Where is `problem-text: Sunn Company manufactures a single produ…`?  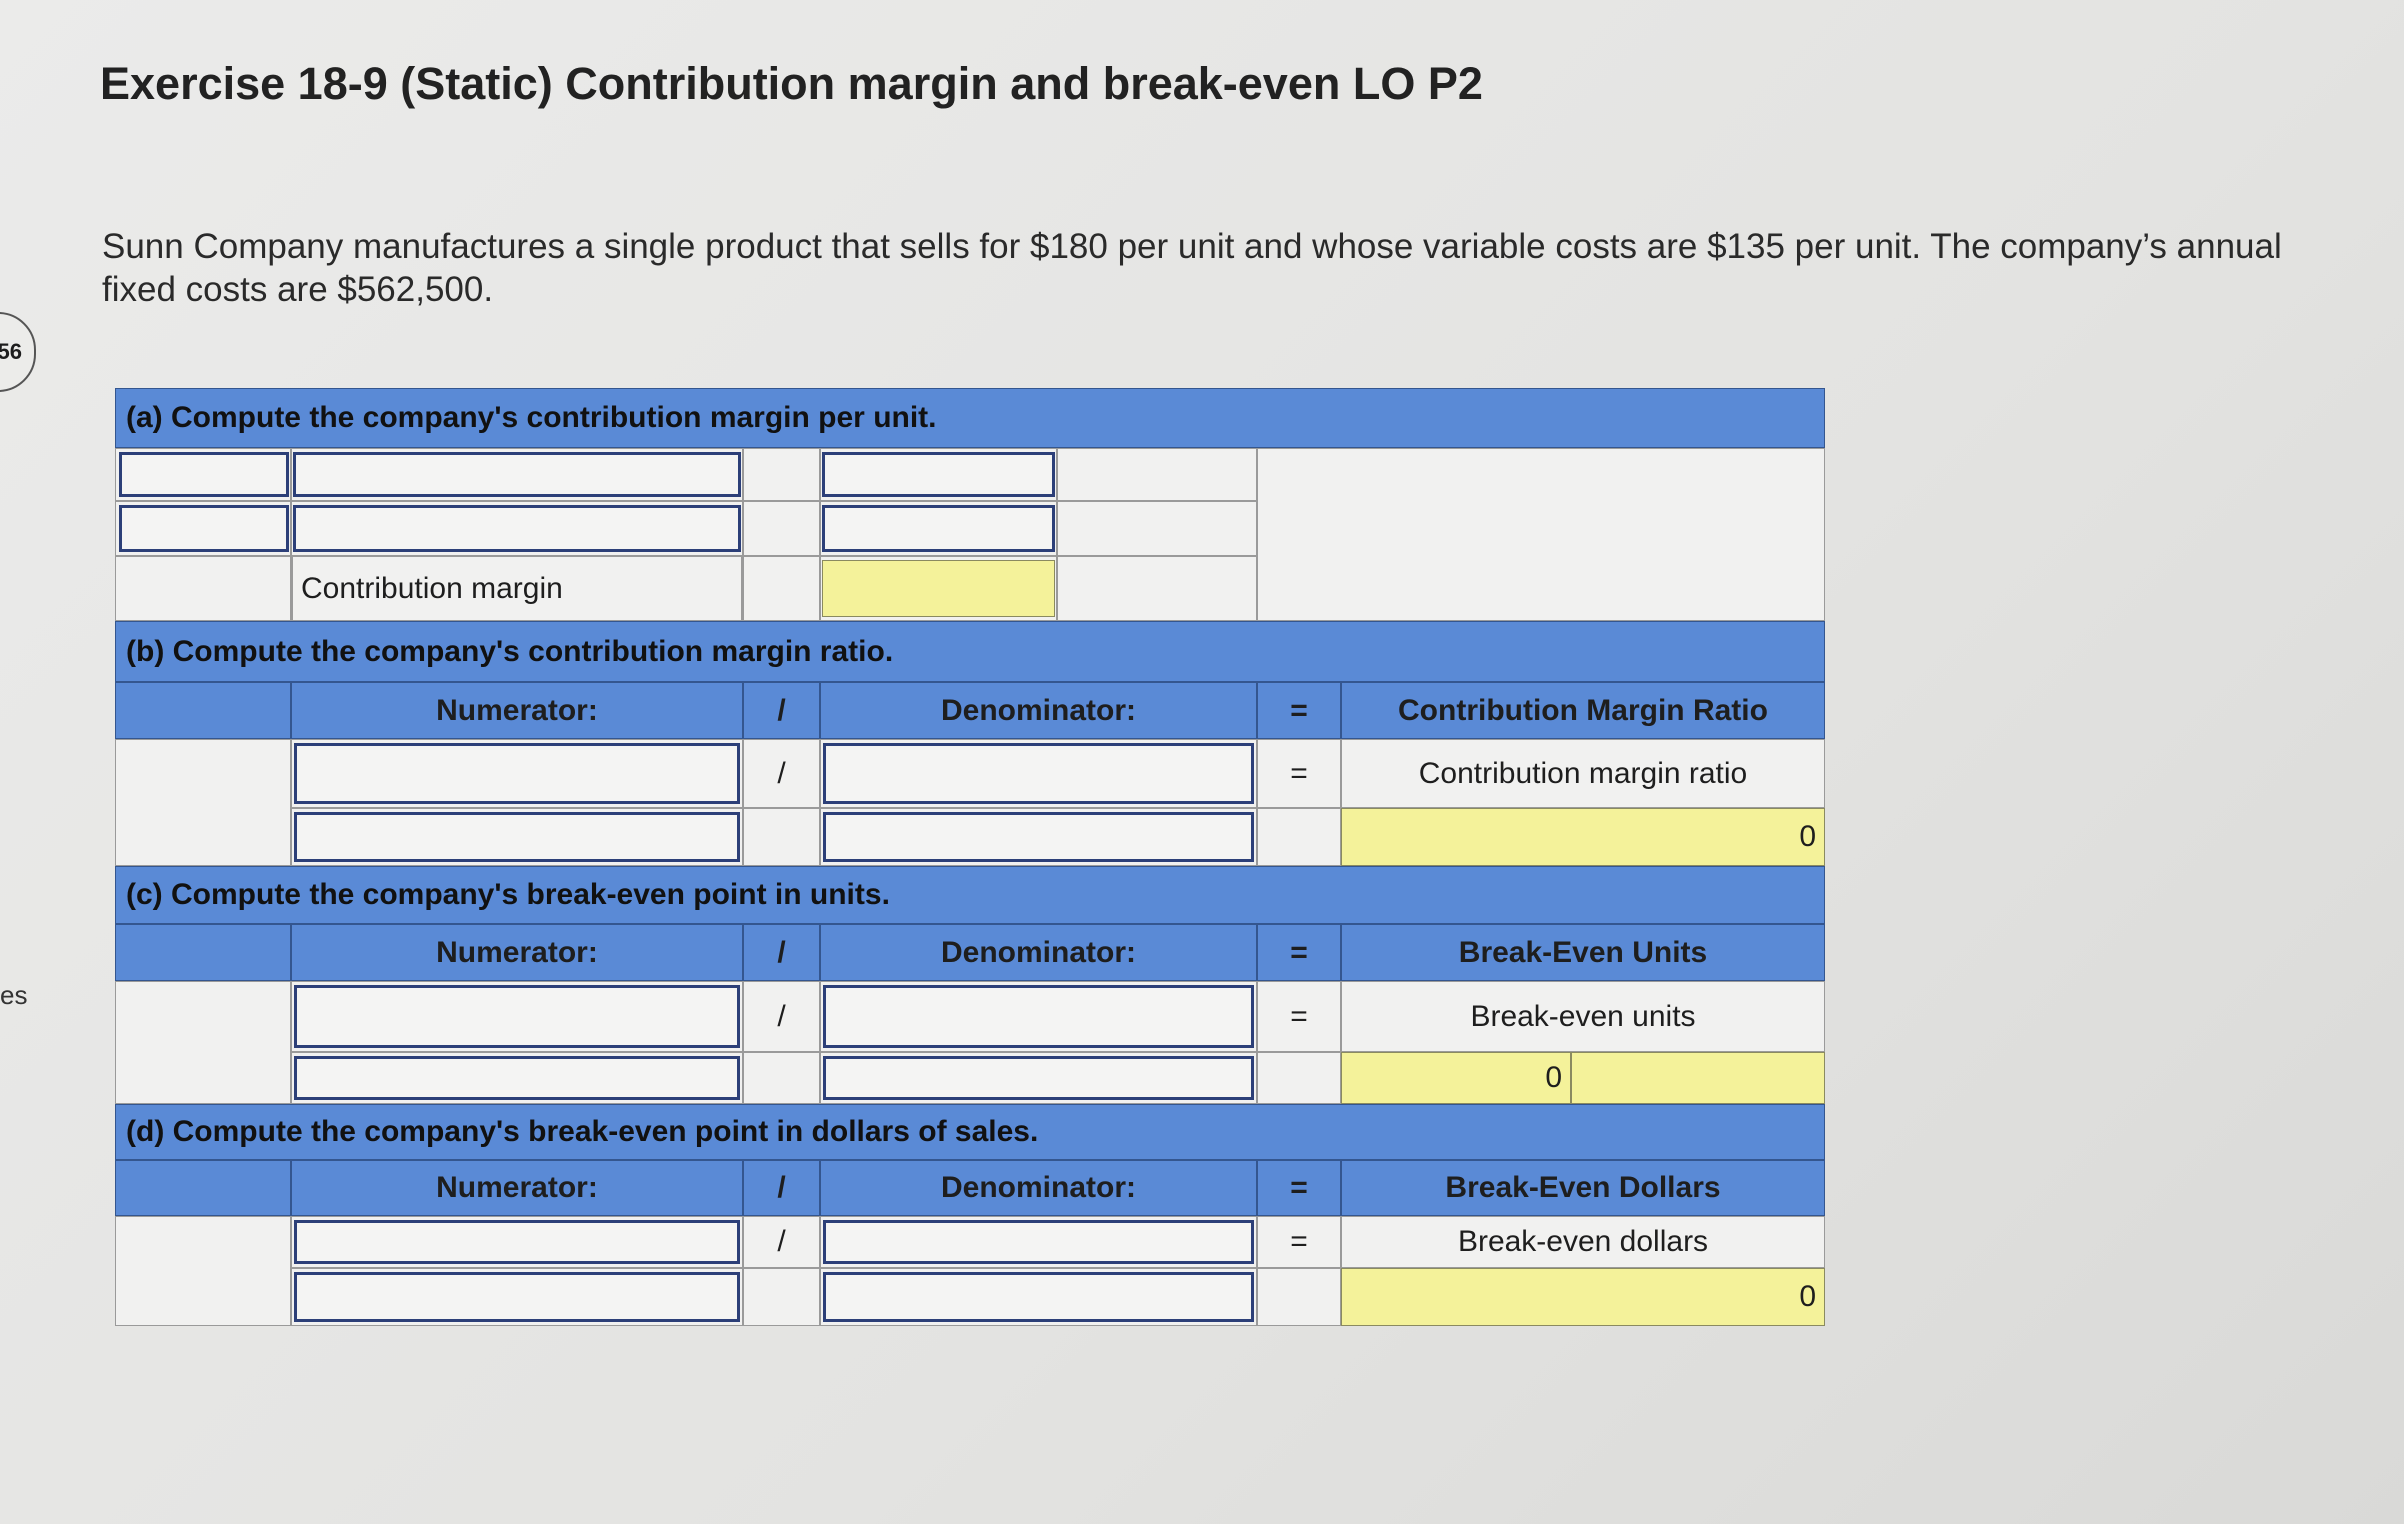 problem-text: Sunn Company manufactures a single produ… is located at coordinates (1192, 268).